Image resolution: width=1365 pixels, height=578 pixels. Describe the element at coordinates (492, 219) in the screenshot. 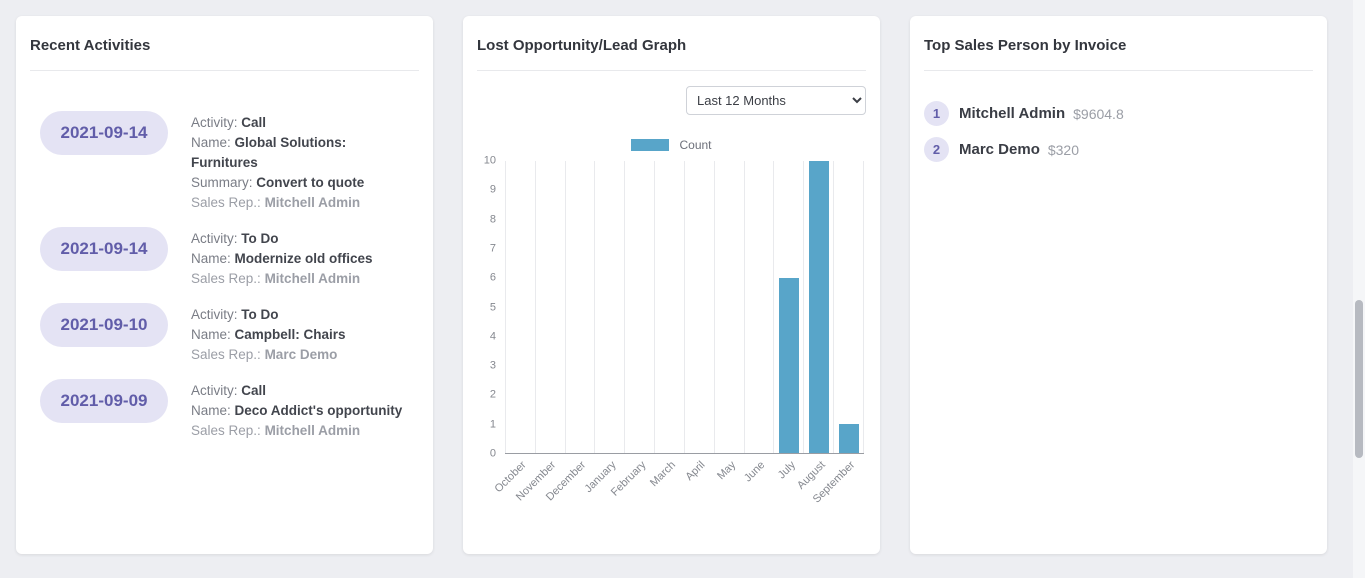

I see `y-axis-tick: 8` at that location.